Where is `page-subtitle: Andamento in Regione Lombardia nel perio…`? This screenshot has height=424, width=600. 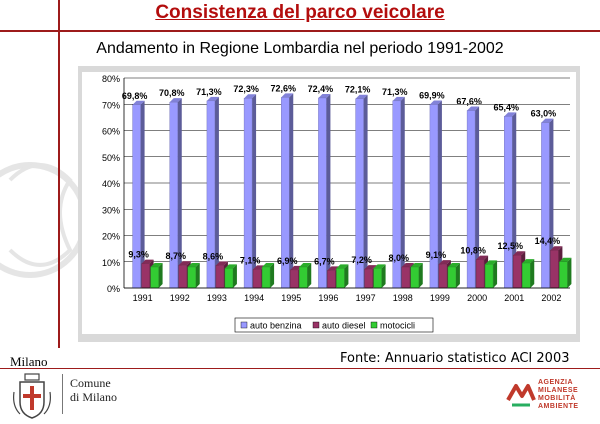
page-subtitle: Andamento in Regione Lombardia nel perio… is located at coordinates (300, 48).